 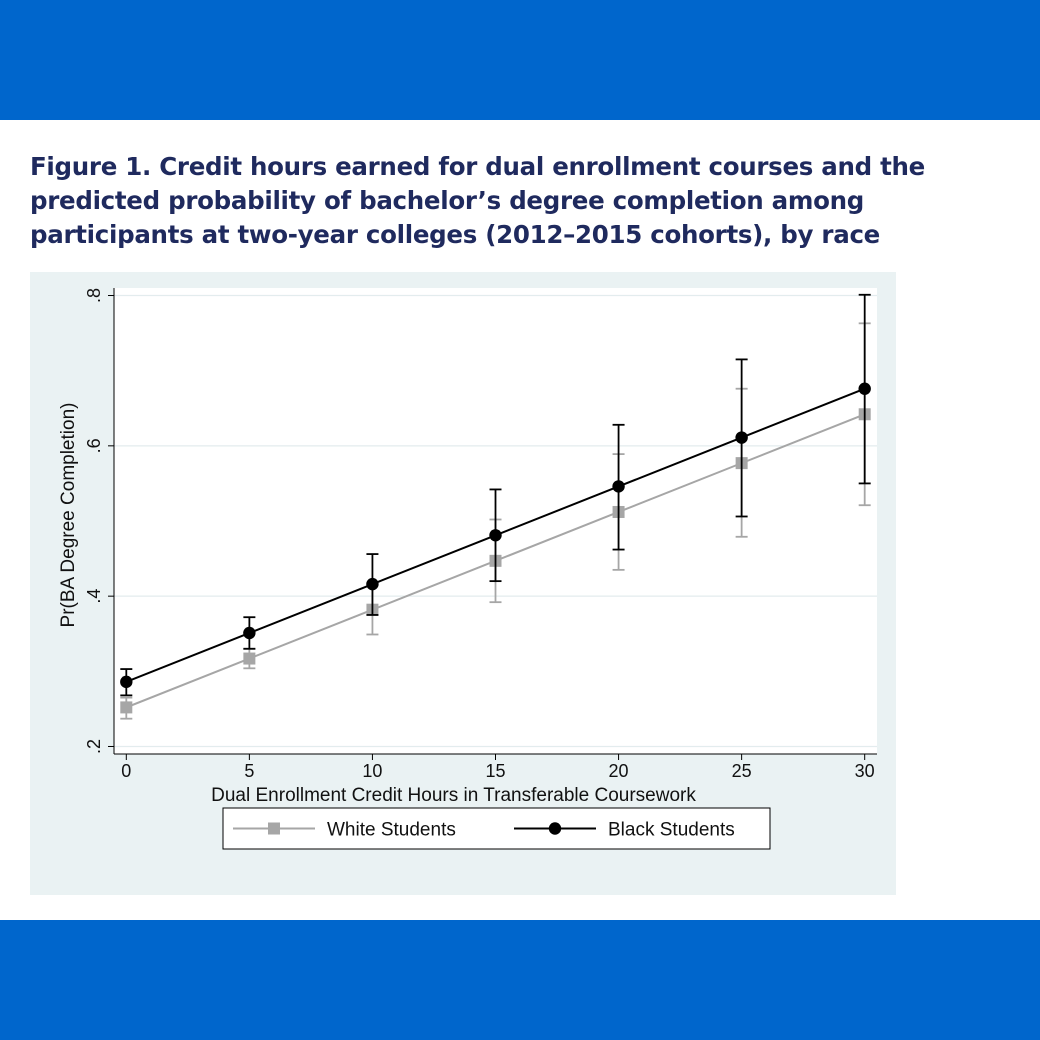 I want to click on top-banner, so click(x=520, y=60).